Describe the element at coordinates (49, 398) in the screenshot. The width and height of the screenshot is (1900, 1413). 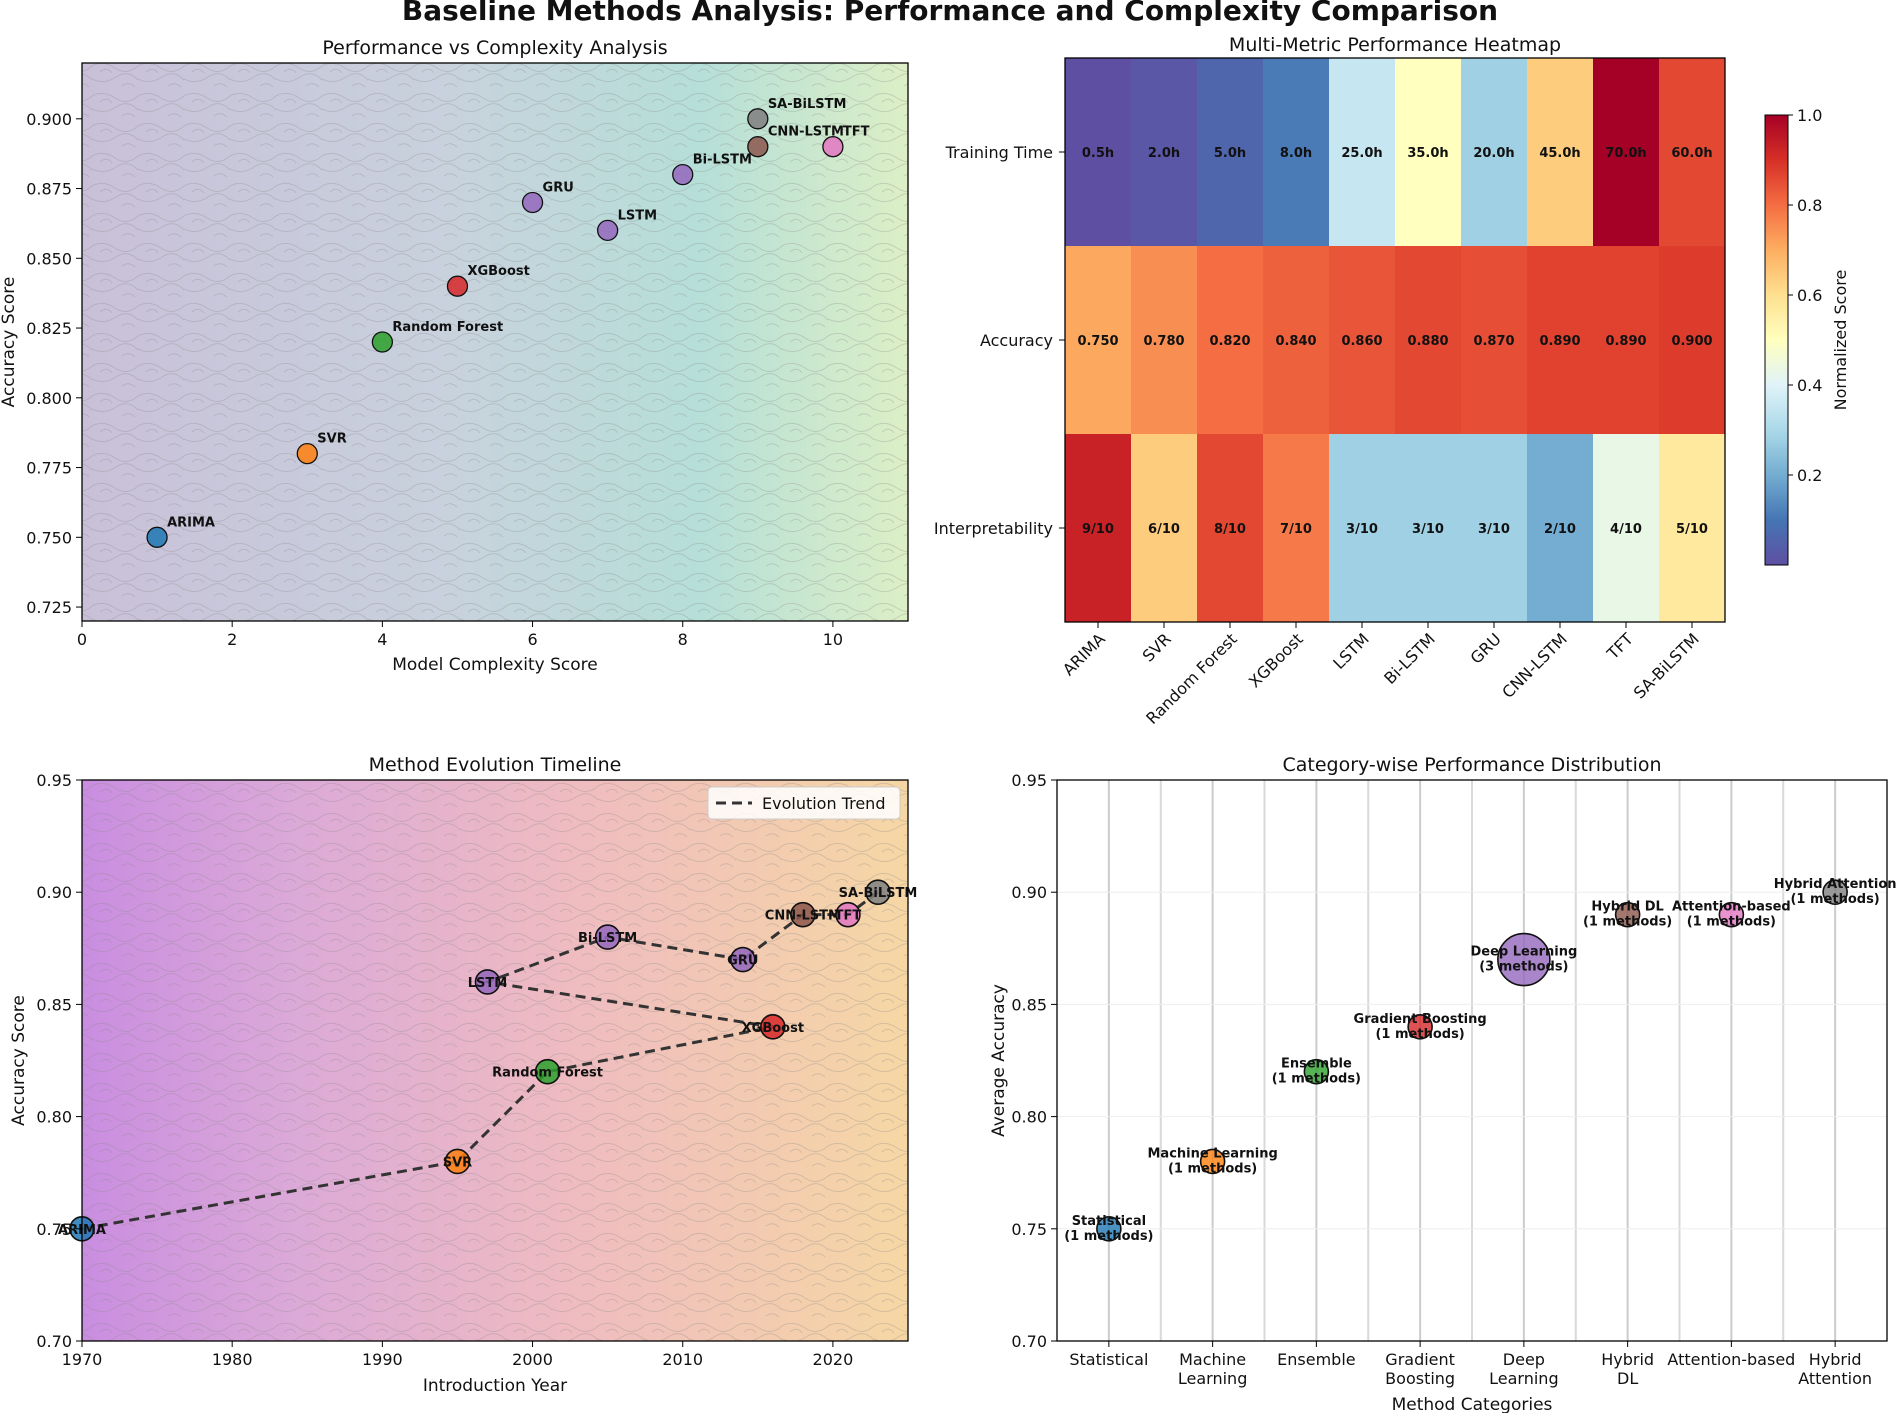
I see `p1-ytick-label: 0.800` at that location.